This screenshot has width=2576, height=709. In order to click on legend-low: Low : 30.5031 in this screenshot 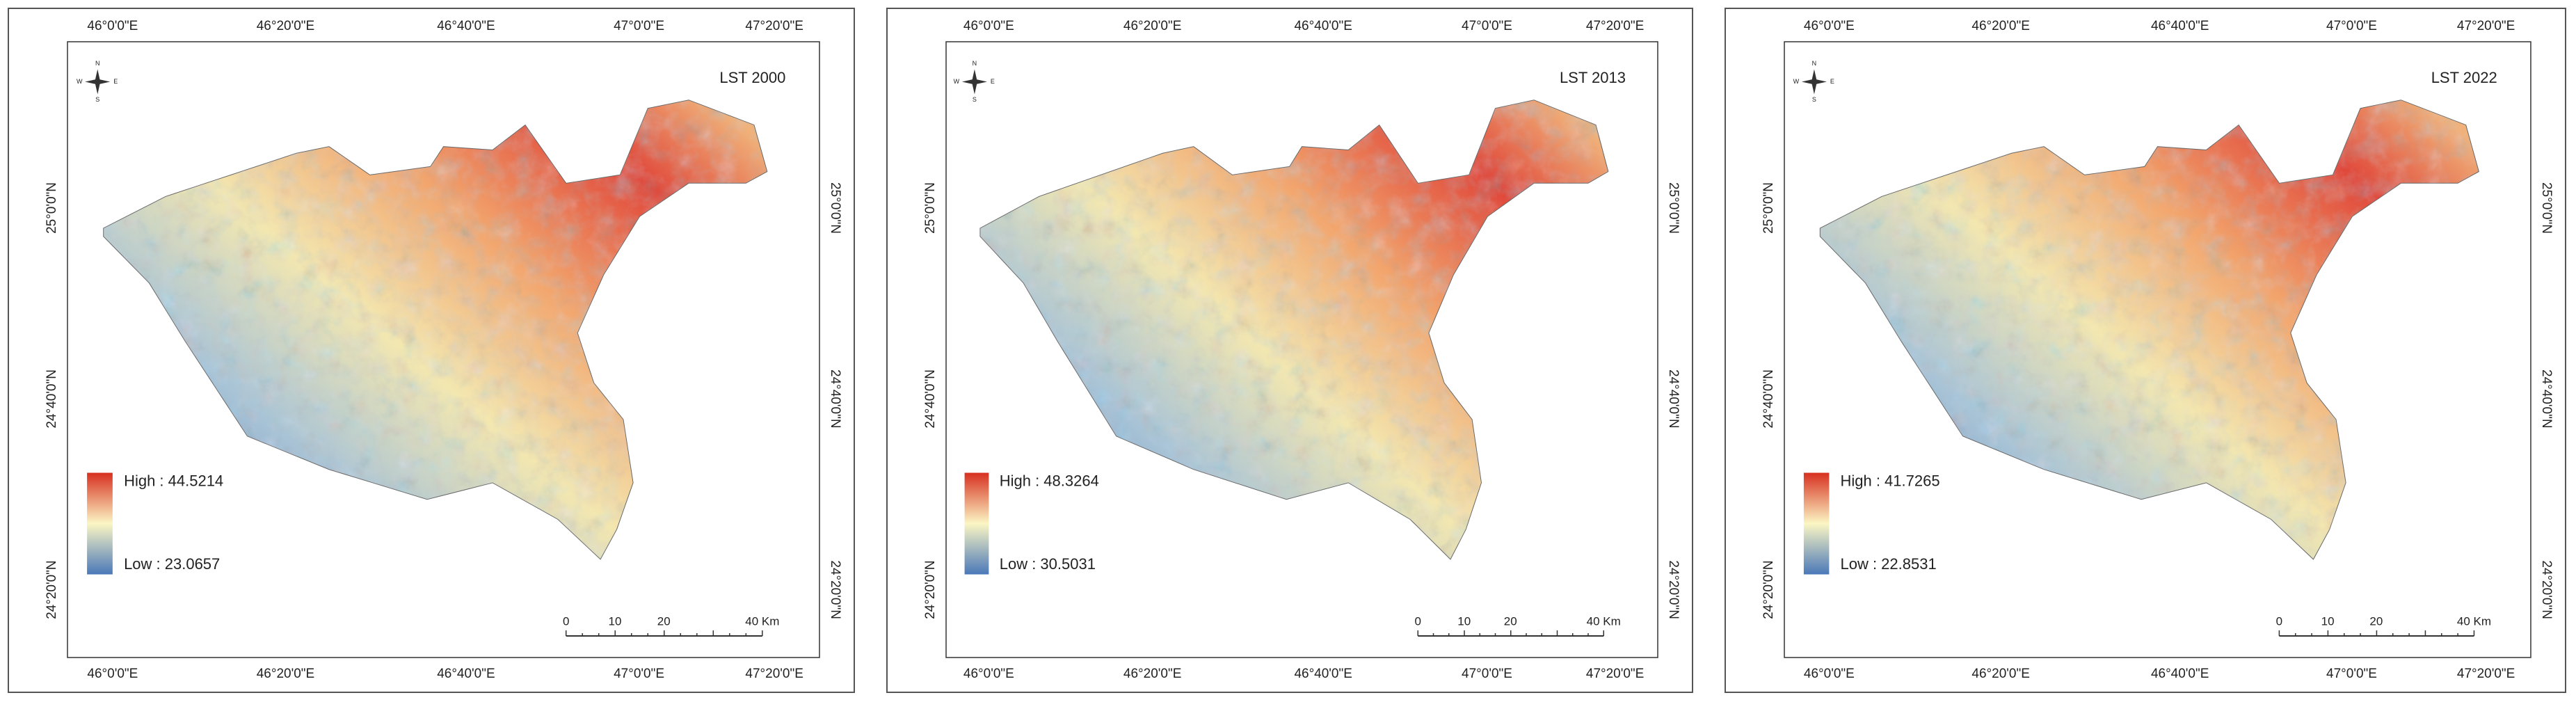, I will do `click(1048, 564)`.